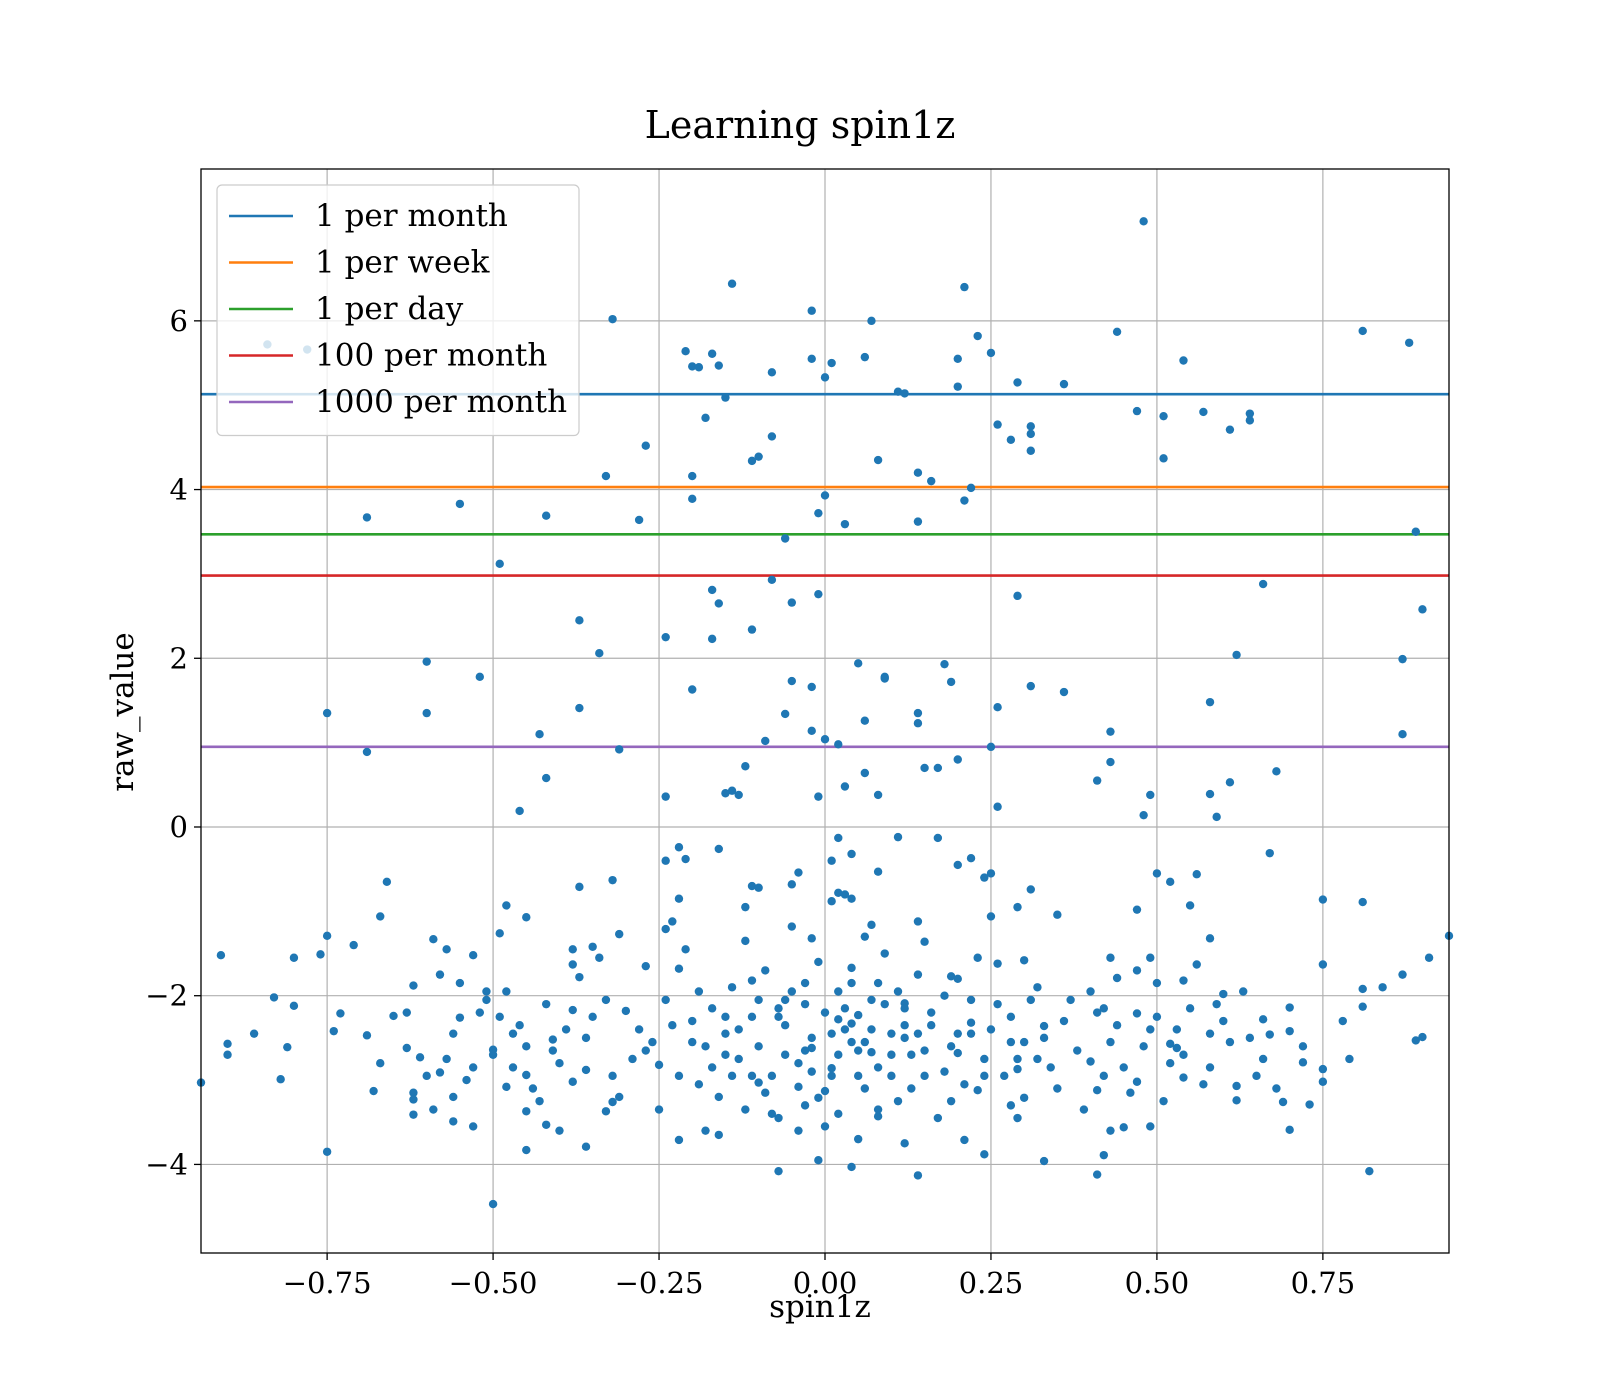 This screenshot has width=1600, height=1400. Describe the element at coordinates (166, 1164) in the screenshot. I see `y-tick-label: −4` at that location.